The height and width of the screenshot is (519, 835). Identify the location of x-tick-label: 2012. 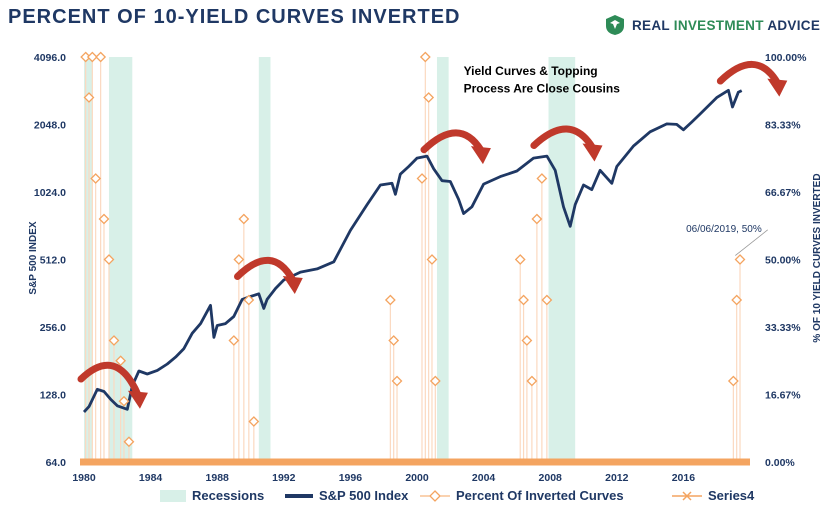
(617, 478).